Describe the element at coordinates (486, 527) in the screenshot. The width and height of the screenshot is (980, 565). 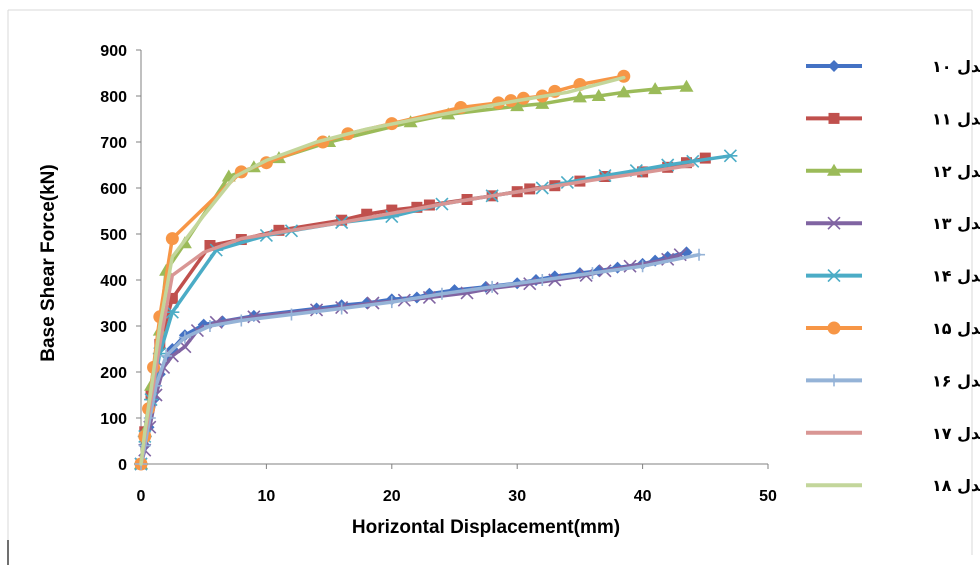
I see `x-axis-title: Horizontal Displacement(mm)` at that location.